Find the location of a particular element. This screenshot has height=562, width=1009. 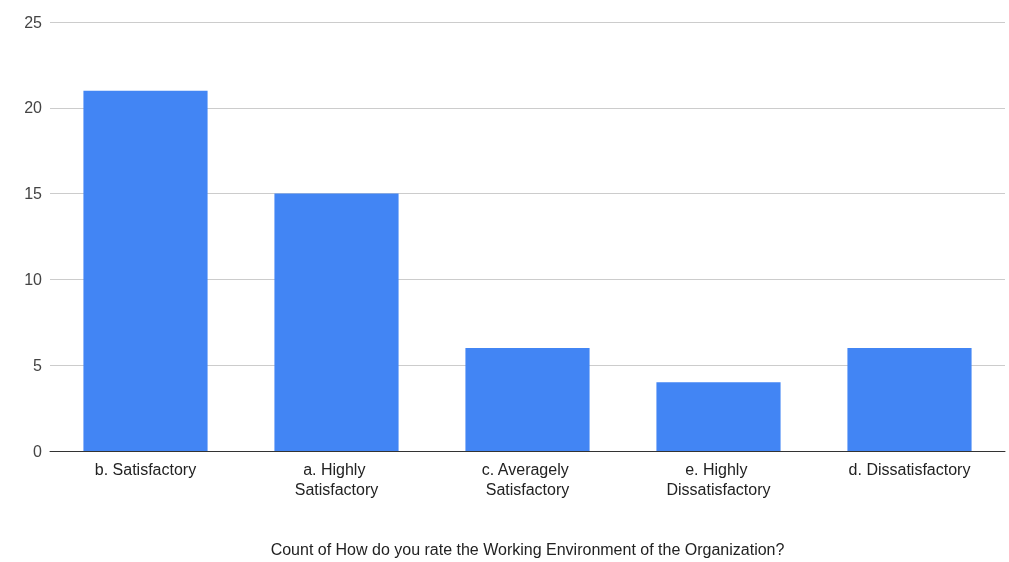

y-tick-label: 0 is located at coordinates (38, 451).